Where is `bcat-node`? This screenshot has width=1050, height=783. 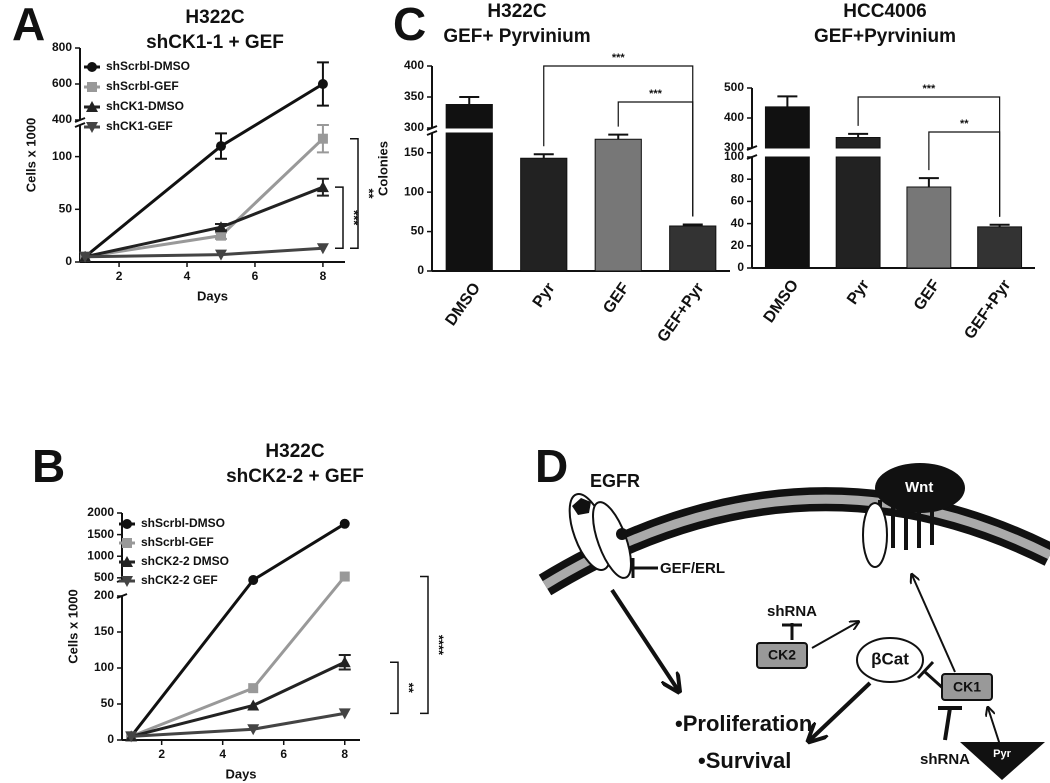 bcat-node is located at coordinates (890, 660).